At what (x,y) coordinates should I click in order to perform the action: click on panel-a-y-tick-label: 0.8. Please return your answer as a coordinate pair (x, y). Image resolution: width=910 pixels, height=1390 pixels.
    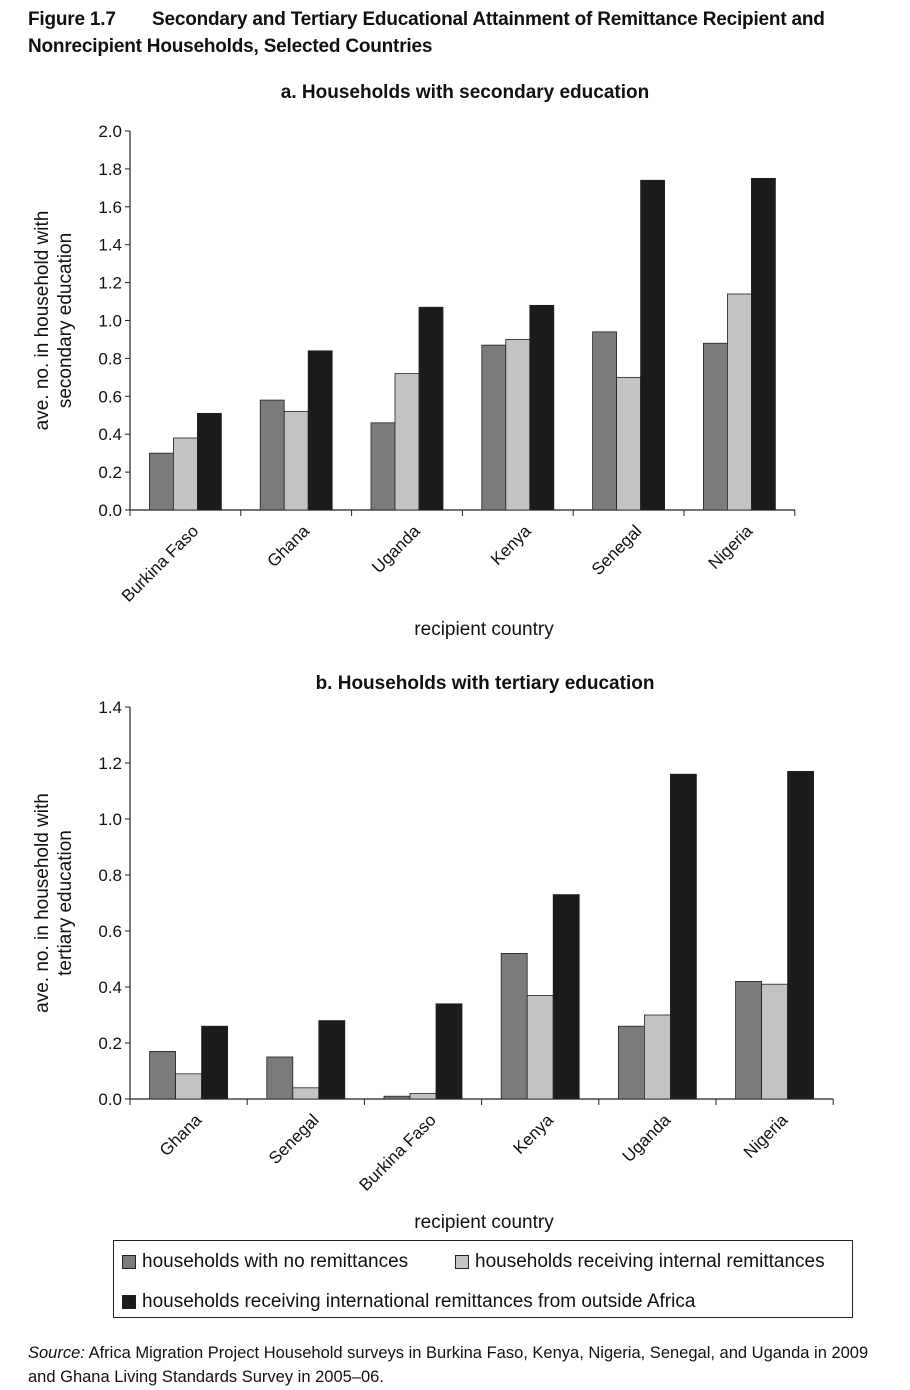
    Looking at the image, I should click on (110, 358).